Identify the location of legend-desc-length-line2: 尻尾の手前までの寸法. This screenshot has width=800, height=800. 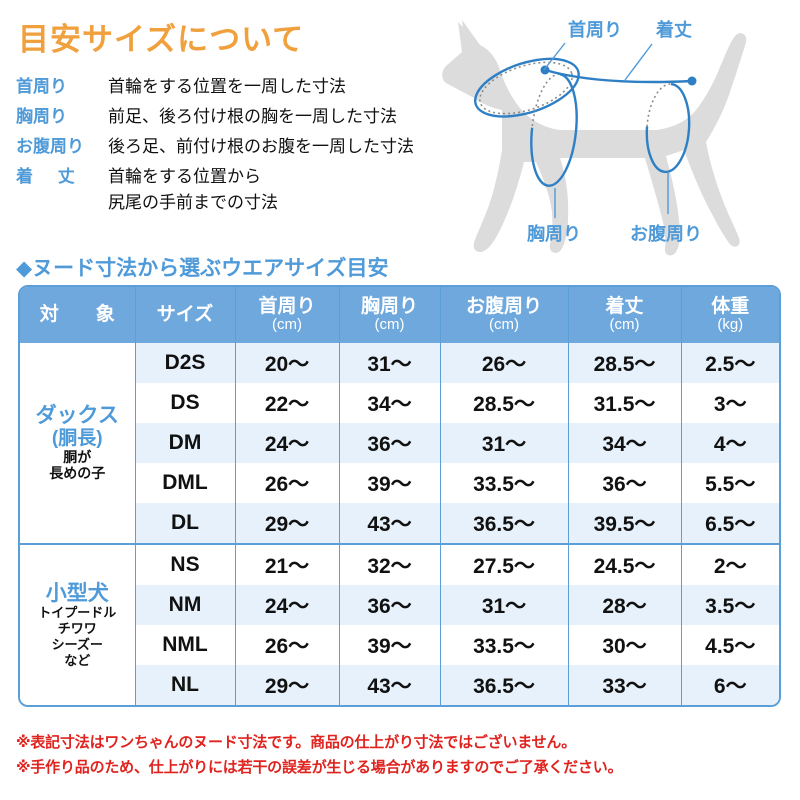
(193, 202).